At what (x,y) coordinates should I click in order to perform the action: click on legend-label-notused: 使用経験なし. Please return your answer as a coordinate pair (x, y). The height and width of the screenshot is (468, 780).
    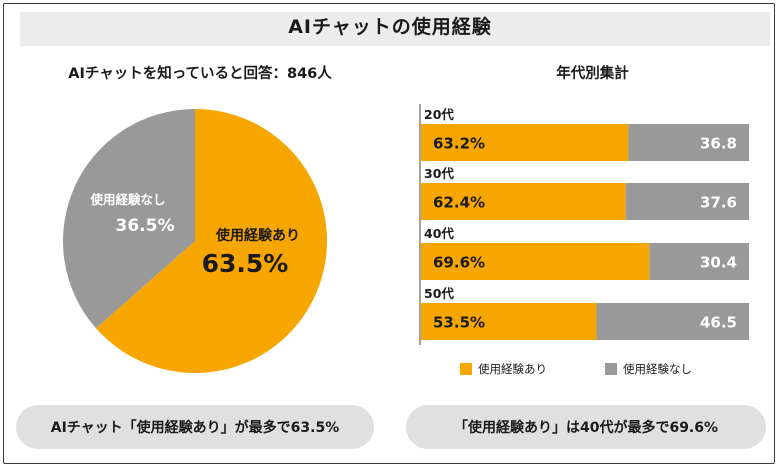
    Looking at the image, I should click on (657, 369).